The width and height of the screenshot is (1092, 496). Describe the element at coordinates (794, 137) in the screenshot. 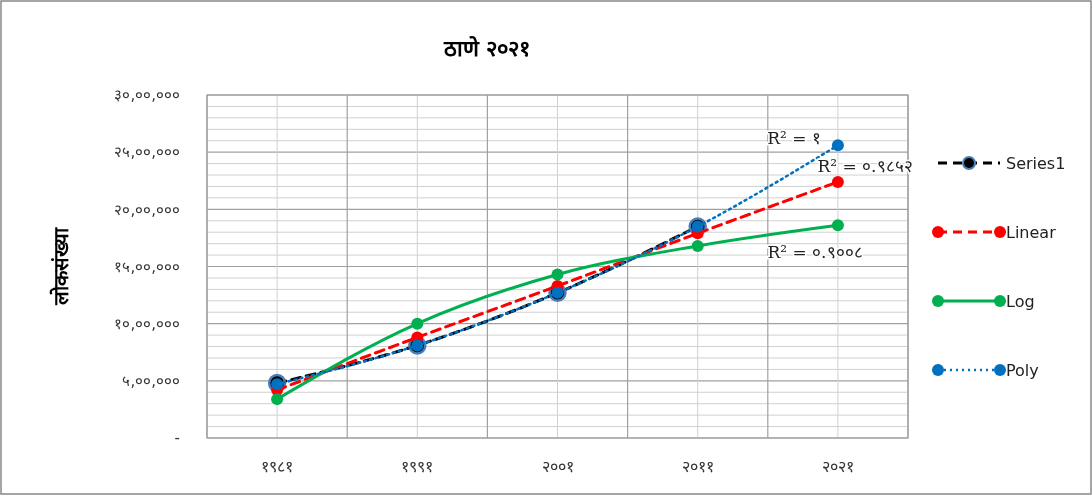

I see `annotation: R² = १` at that location.